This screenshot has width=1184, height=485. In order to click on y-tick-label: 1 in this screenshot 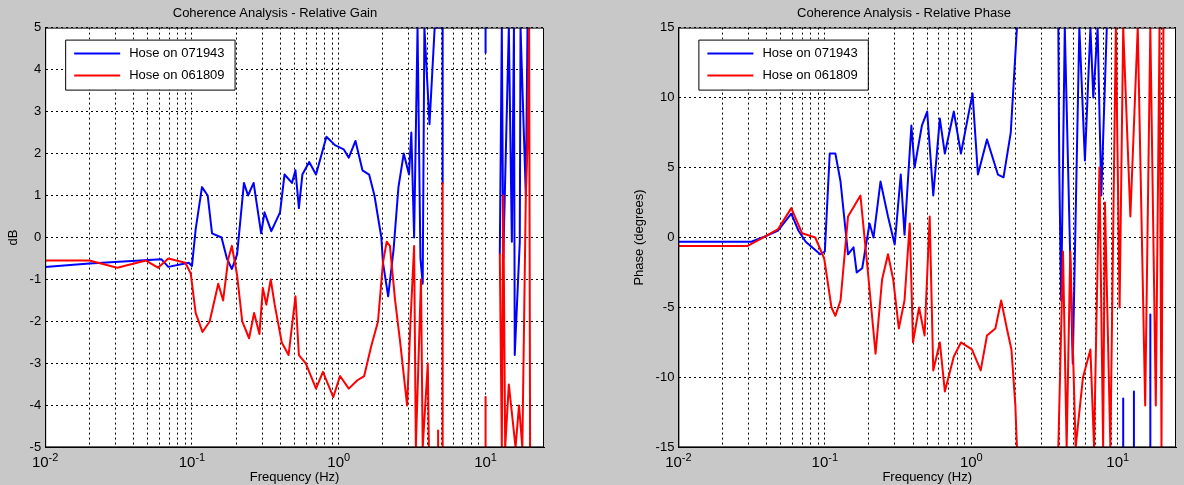, I will do `click(37, 195)`.